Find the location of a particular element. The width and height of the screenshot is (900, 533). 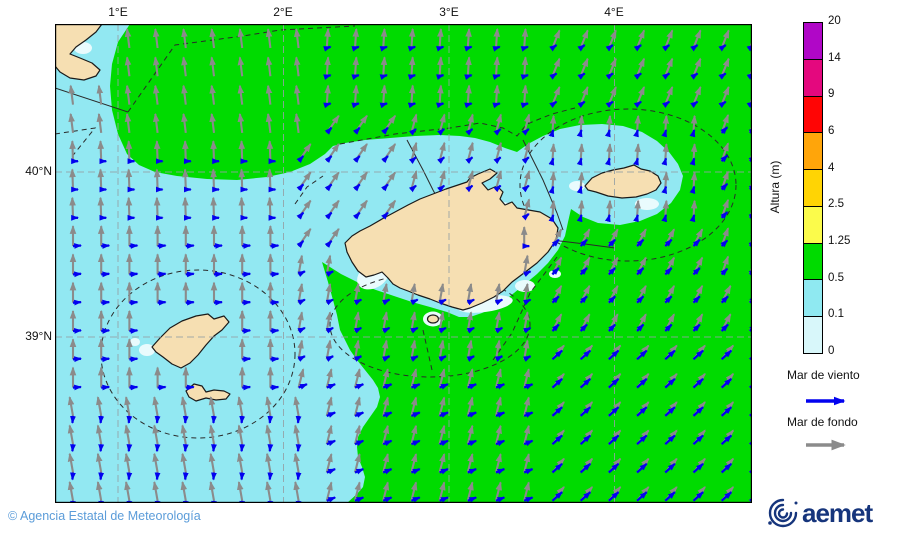

lat-tick-40n: 40°N is located at coordinates (38, 171).